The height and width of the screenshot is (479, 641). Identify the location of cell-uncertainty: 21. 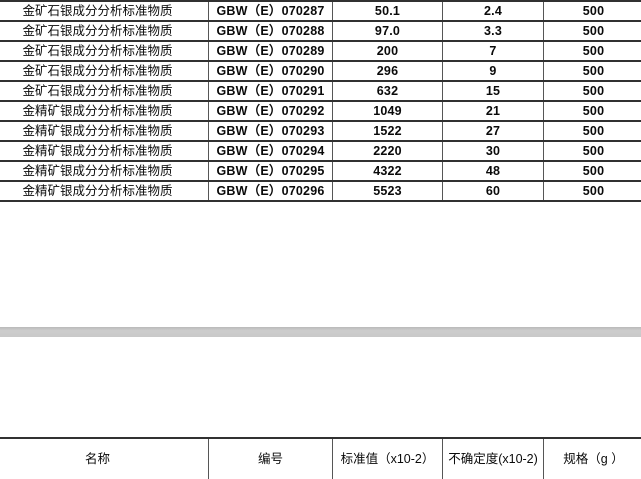
(493, 111).